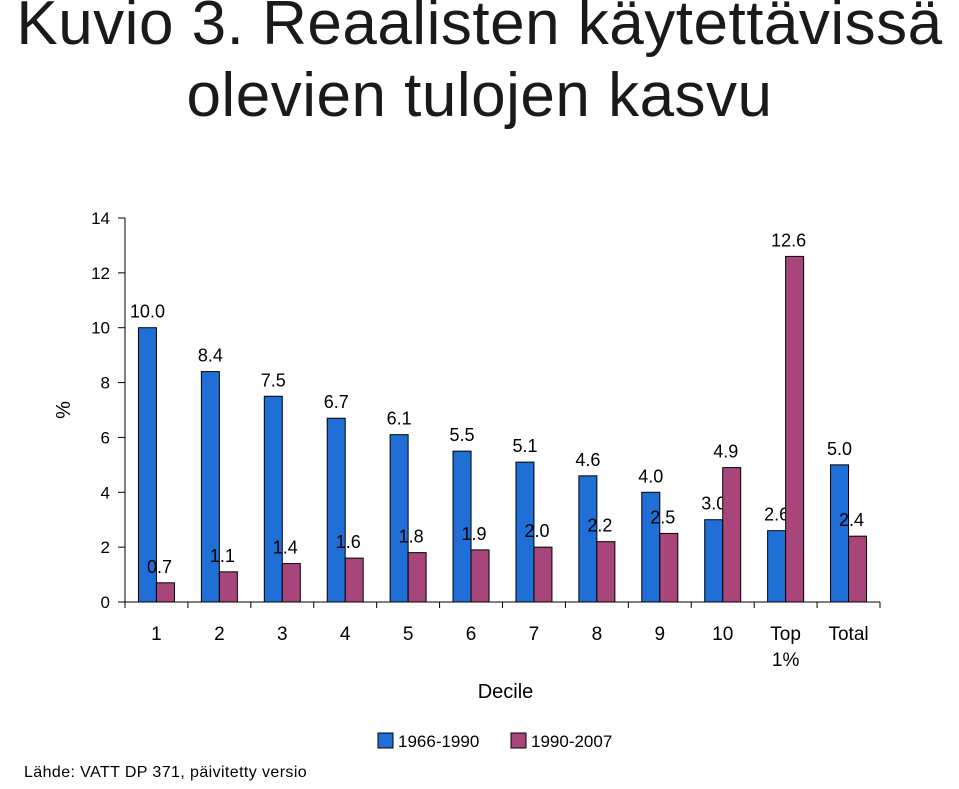  I want to click on data-label: 1.1, so click(222, 556).